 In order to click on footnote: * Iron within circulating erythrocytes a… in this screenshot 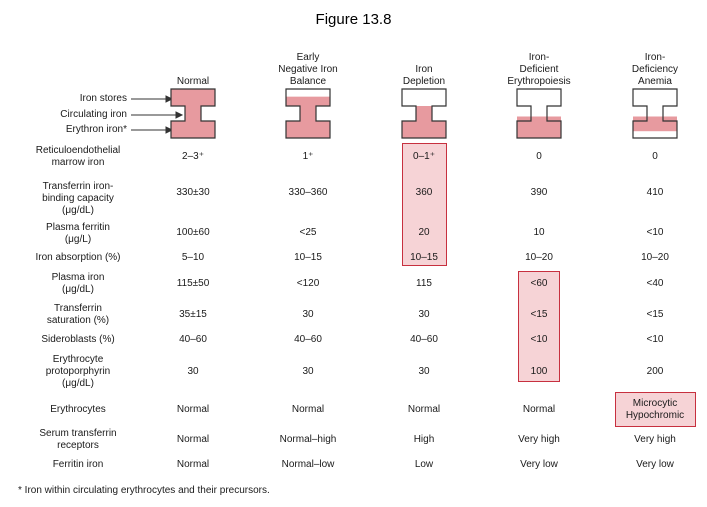, I will do `click(144, 490)`.